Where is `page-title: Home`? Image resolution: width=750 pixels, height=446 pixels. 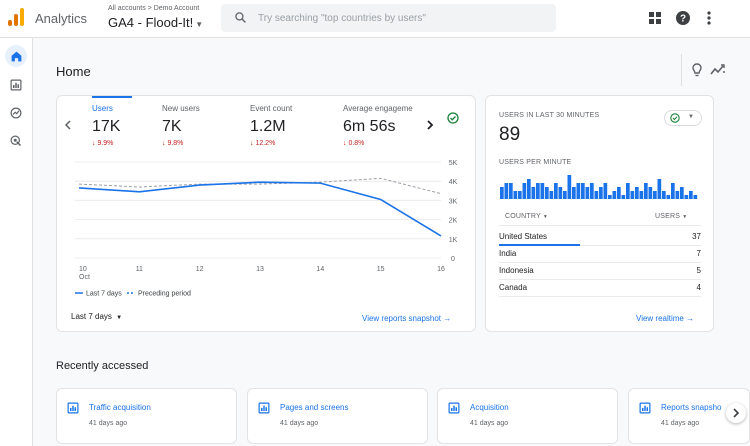 page-title: Home is located at coordinates (73, 71).